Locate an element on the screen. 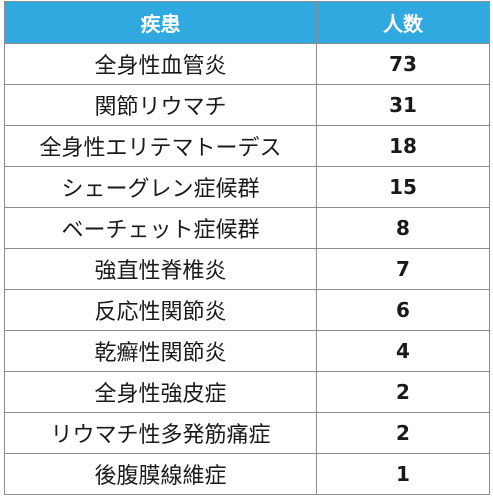 This screenshot has height=500, width=493. header-count: 人数 is located at coordinates (403, 22).